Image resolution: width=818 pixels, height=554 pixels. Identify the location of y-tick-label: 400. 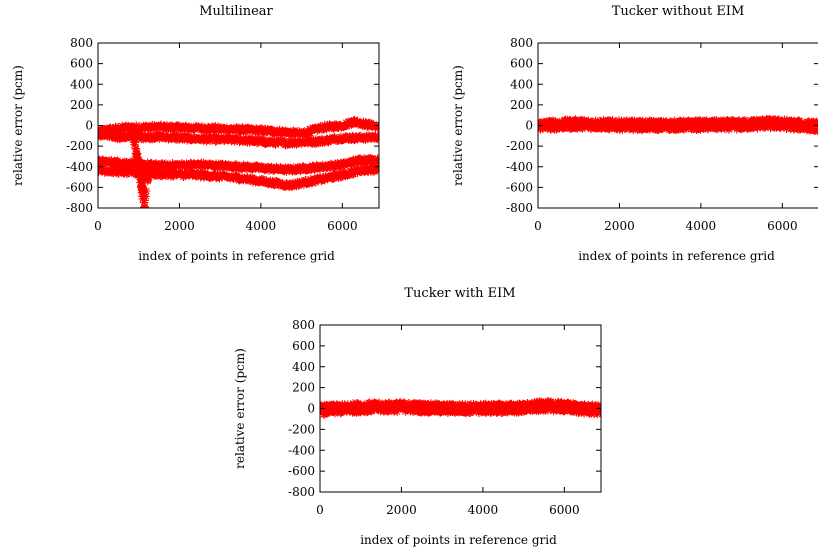
(81, 84).